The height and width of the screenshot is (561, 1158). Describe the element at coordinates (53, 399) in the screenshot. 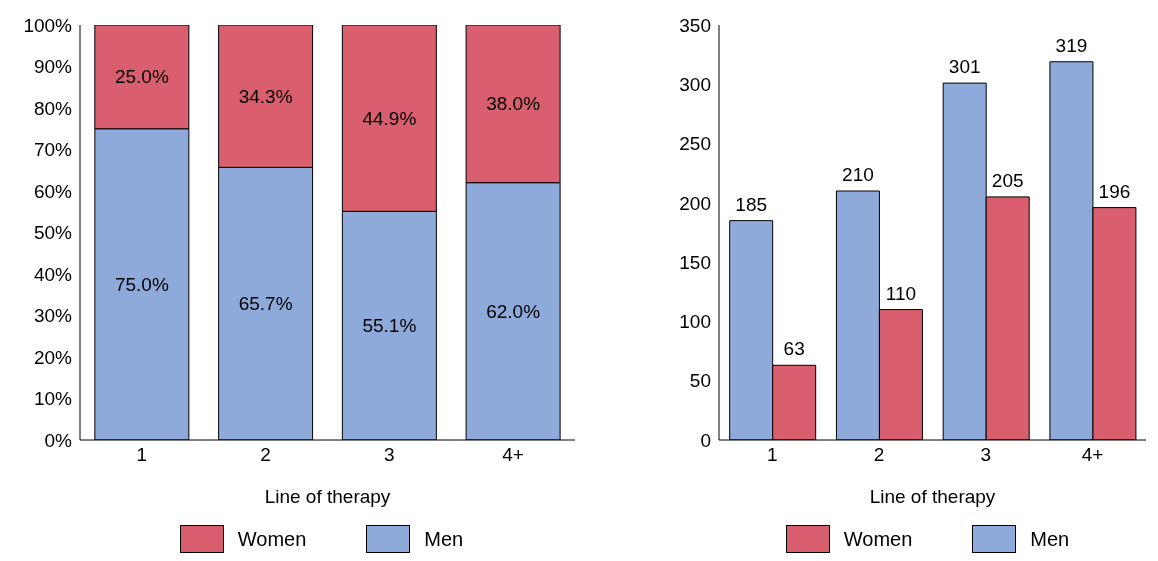

I see `y-tick-label: 10%` at that location.